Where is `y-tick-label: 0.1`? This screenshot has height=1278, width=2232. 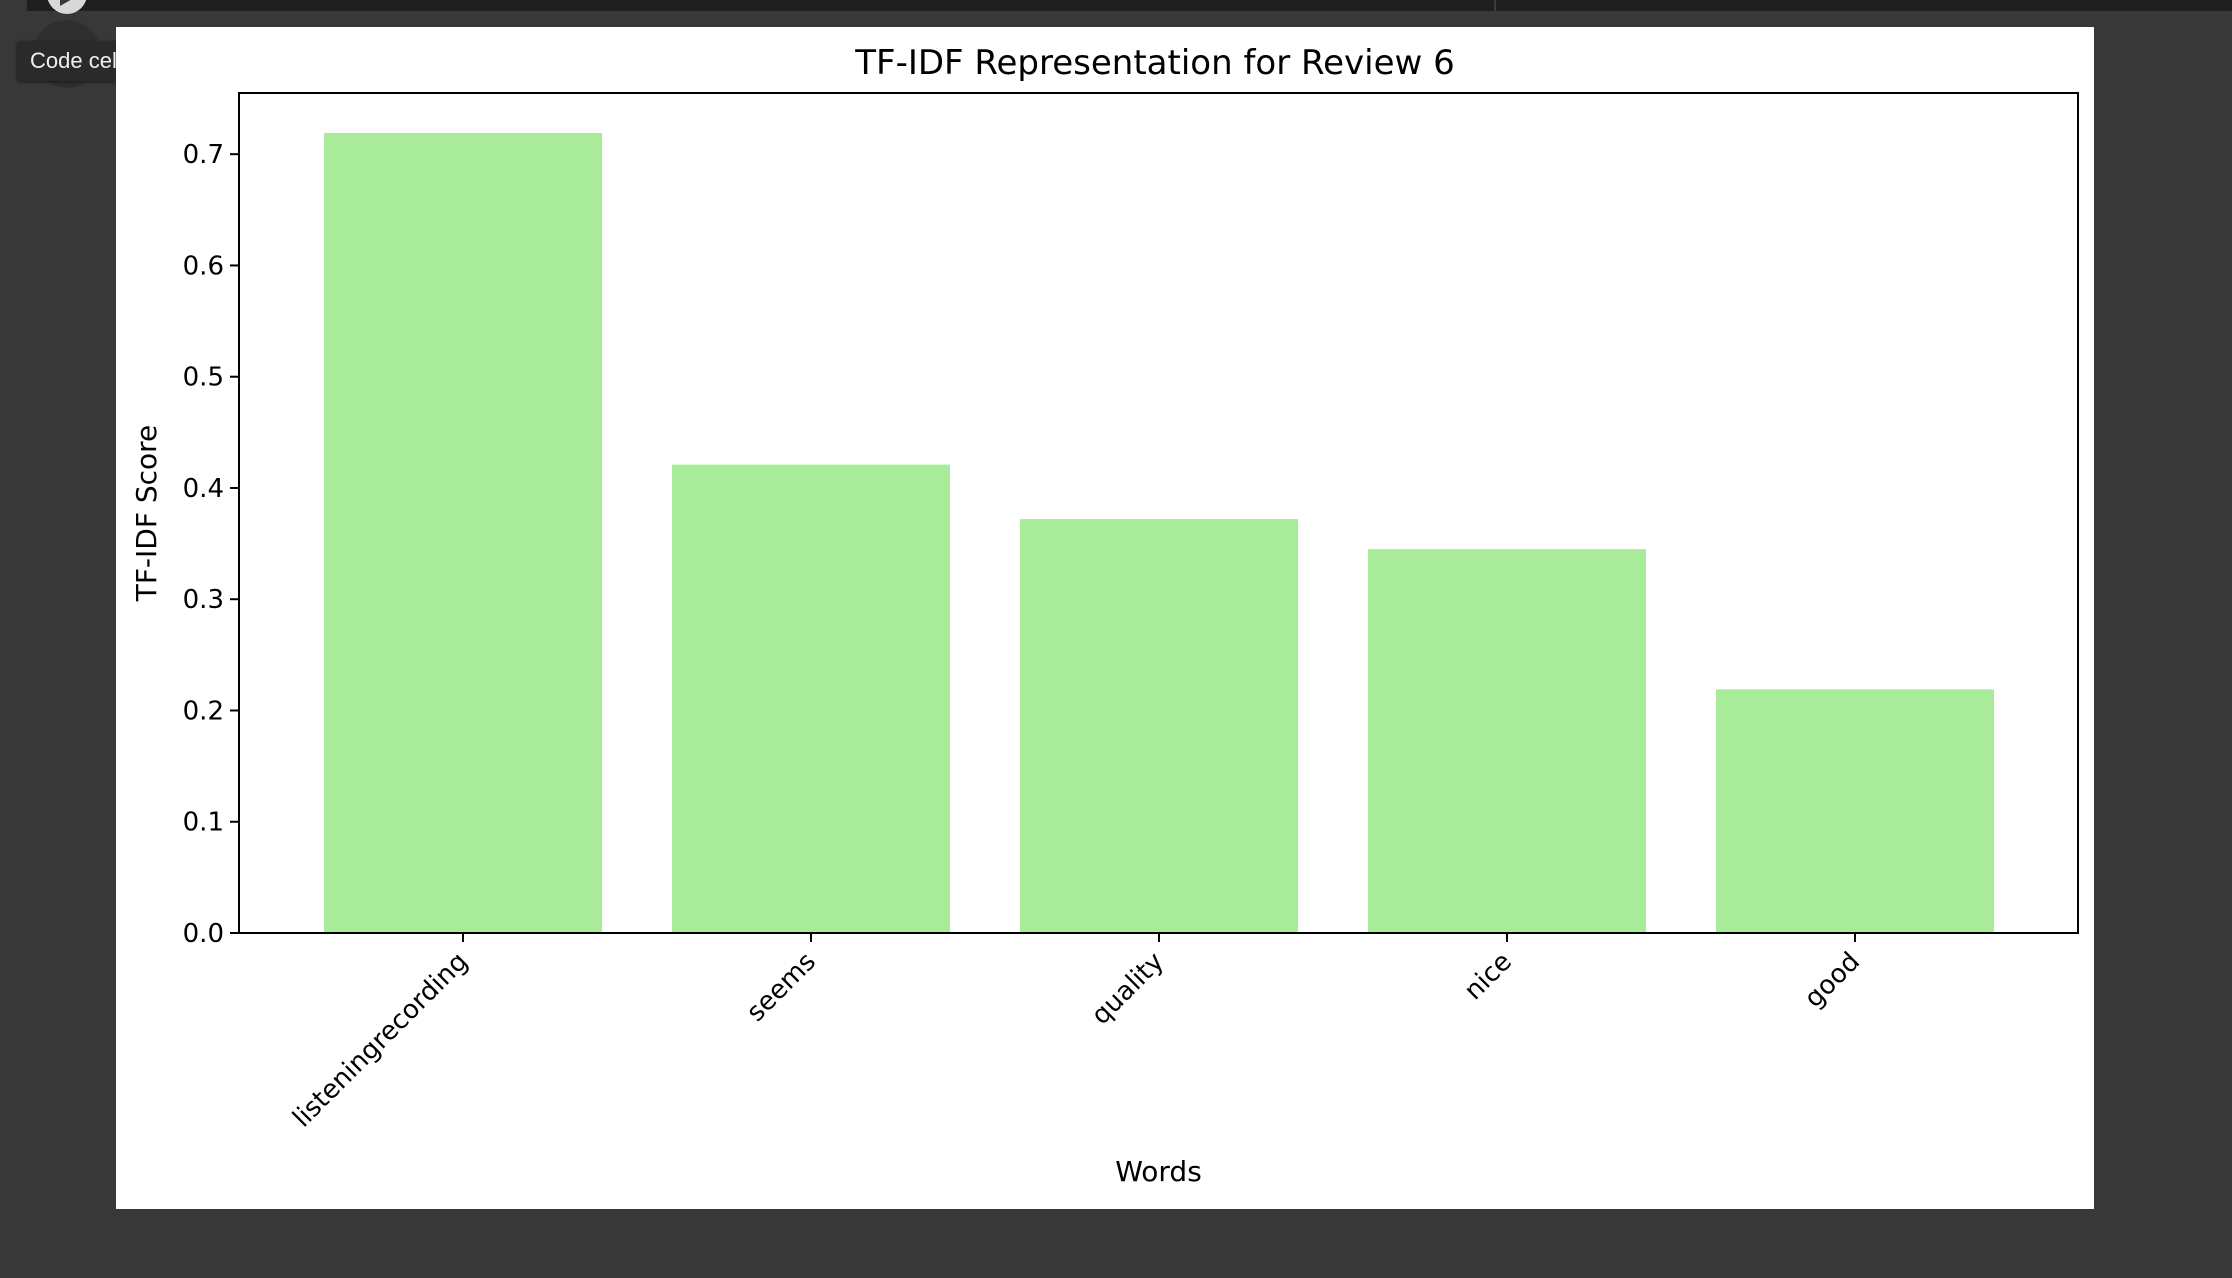
y-tick-label: 0.1 is located at coordinates (203, 823).